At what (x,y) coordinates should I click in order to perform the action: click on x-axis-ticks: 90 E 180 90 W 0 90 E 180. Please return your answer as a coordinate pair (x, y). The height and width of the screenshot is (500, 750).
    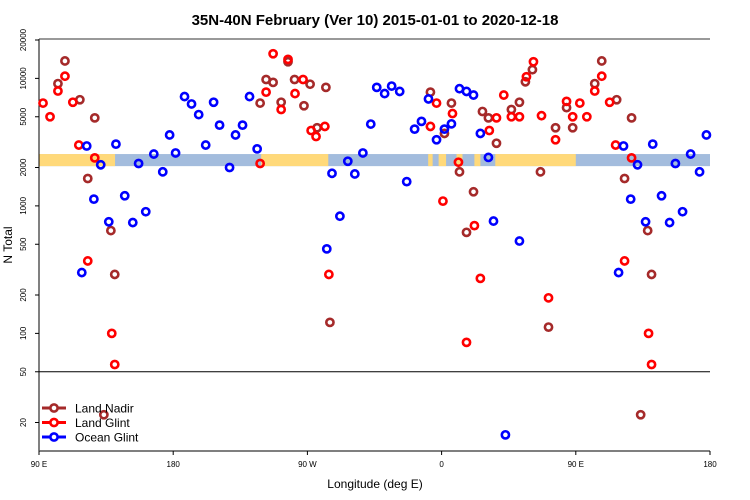
    Looking at the image, I should click on (374, 460).